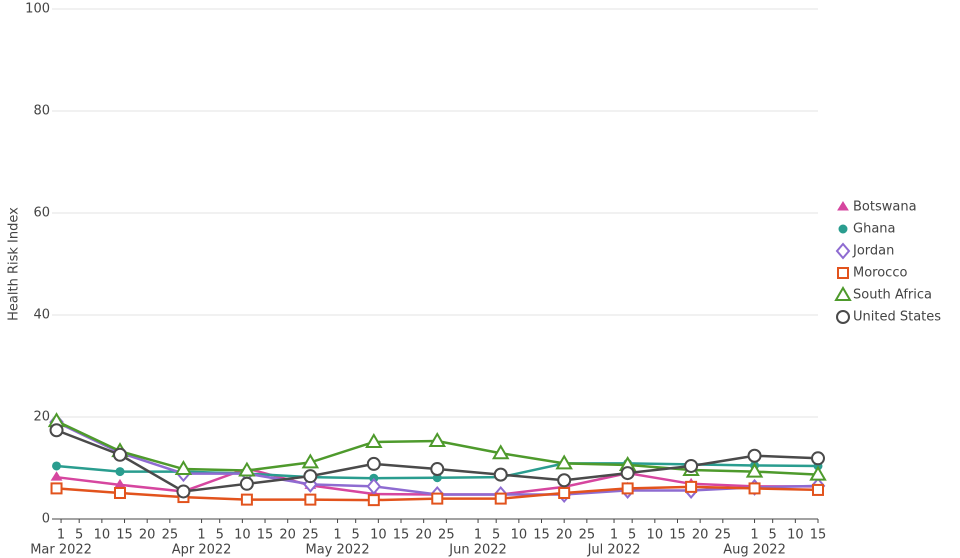 The image size is (960, 558). I want to click on x-month-label: Apr 2022, so click(202, 550).